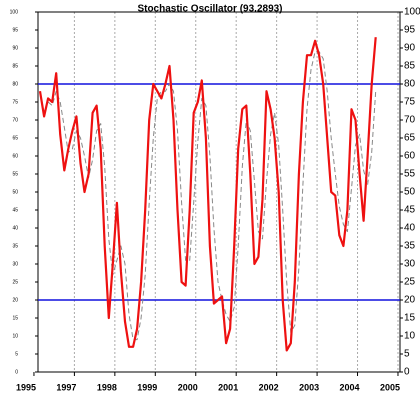  What do you see at coordinates (309, 387) in the screenshot?
I see `x-tick-label: 2003` at bounding box center [309, 387].